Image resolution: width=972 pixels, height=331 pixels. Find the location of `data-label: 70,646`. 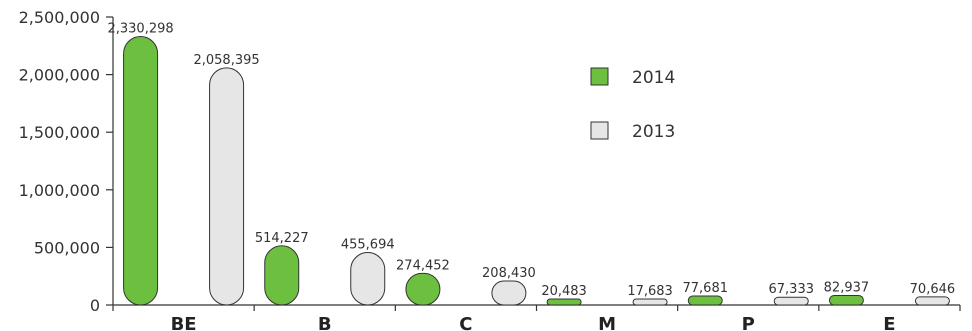

data-label: 70,646 is located at coordinates (933, 289).